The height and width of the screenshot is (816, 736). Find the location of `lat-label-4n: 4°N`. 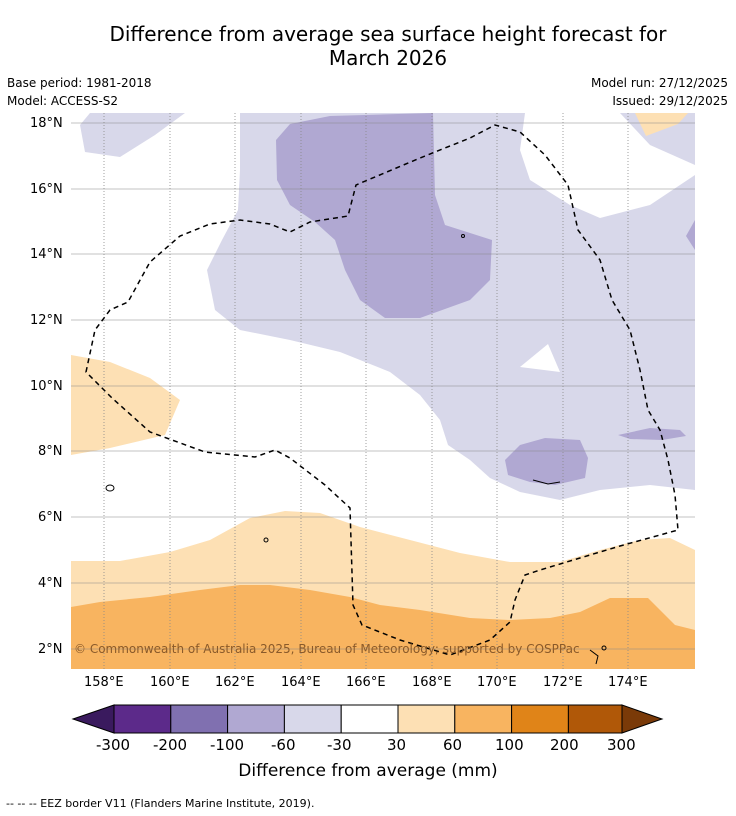

lat-label-4n: 4°N is located at coordinates (50, 583).